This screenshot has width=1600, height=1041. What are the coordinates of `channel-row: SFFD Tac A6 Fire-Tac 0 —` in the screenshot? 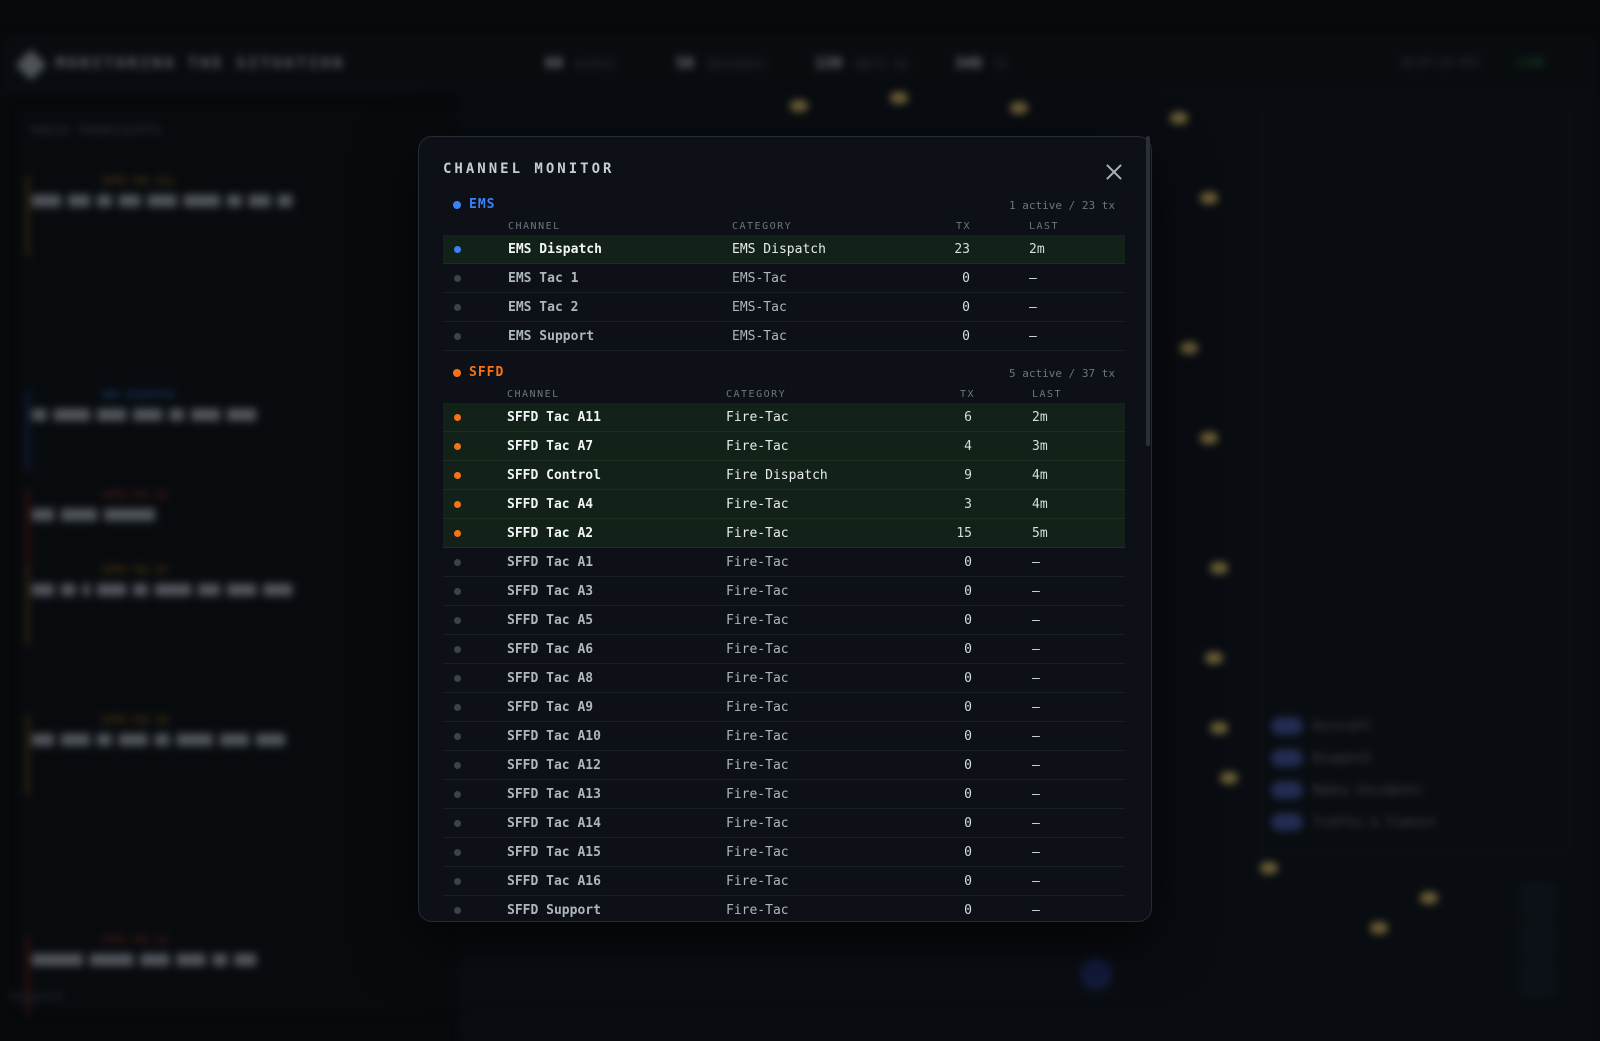 It's located at (784, 649).